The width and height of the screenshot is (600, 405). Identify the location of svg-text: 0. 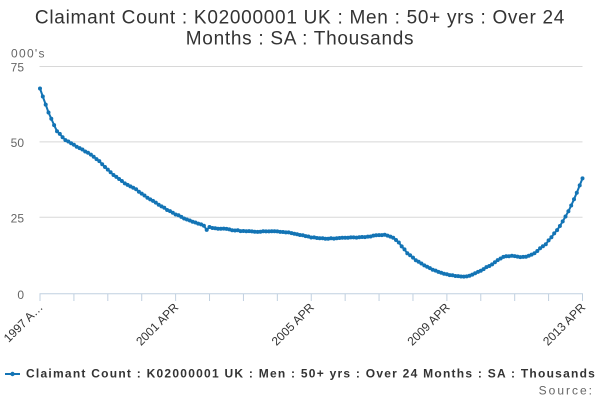
(20, 295).